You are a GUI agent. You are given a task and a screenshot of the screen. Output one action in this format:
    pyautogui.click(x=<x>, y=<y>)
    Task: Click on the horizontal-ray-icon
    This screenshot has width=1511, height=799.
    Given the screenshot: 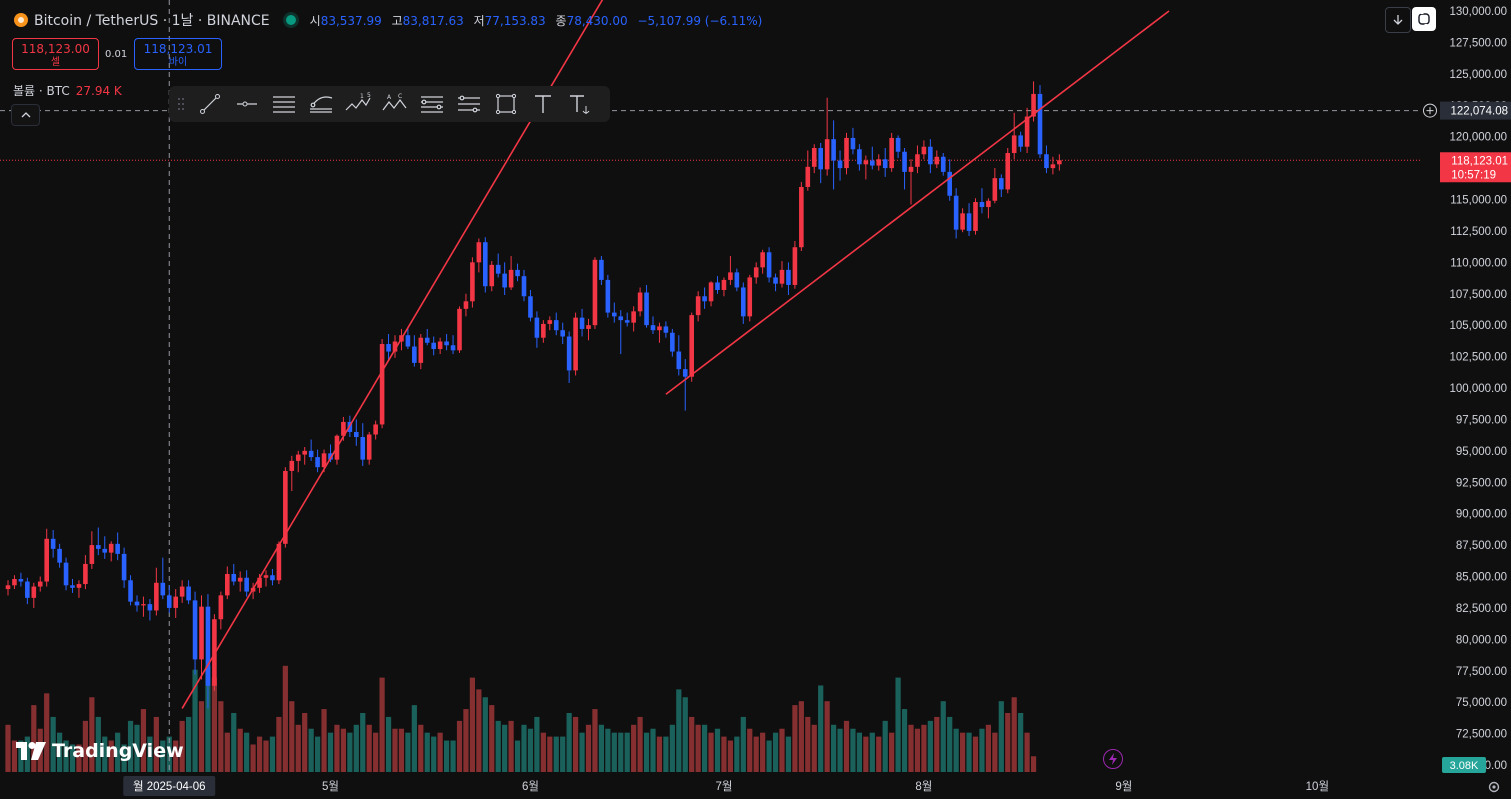 What is the action you would take?
    pyautogui.click(x=247, y=104)
    